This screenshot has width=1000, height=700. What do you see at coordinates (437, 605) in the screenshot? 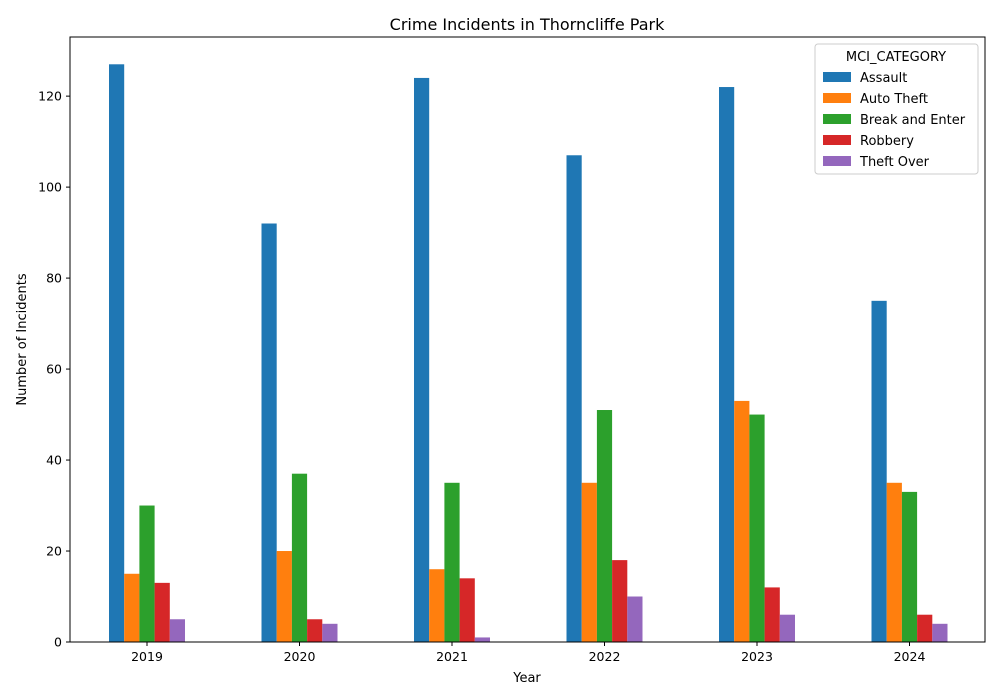
I see `bar-auto-theft-2021` at bounding box center [437, 605].